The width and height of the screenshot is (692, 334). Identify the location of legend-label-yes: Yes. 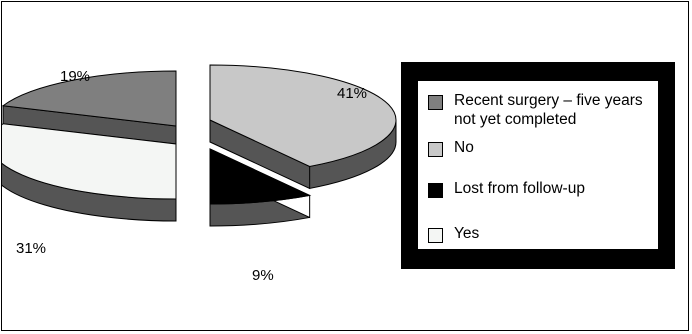
(467, 233).